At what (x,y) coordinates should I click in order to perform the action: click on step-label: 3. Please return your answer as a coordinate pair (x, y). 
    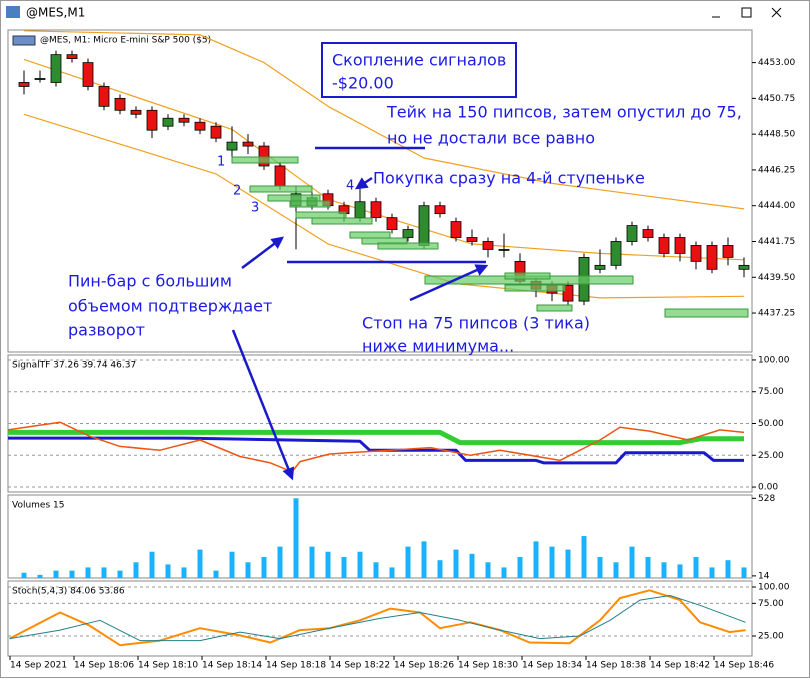
    Looking at the image, I should click on (255, 208).